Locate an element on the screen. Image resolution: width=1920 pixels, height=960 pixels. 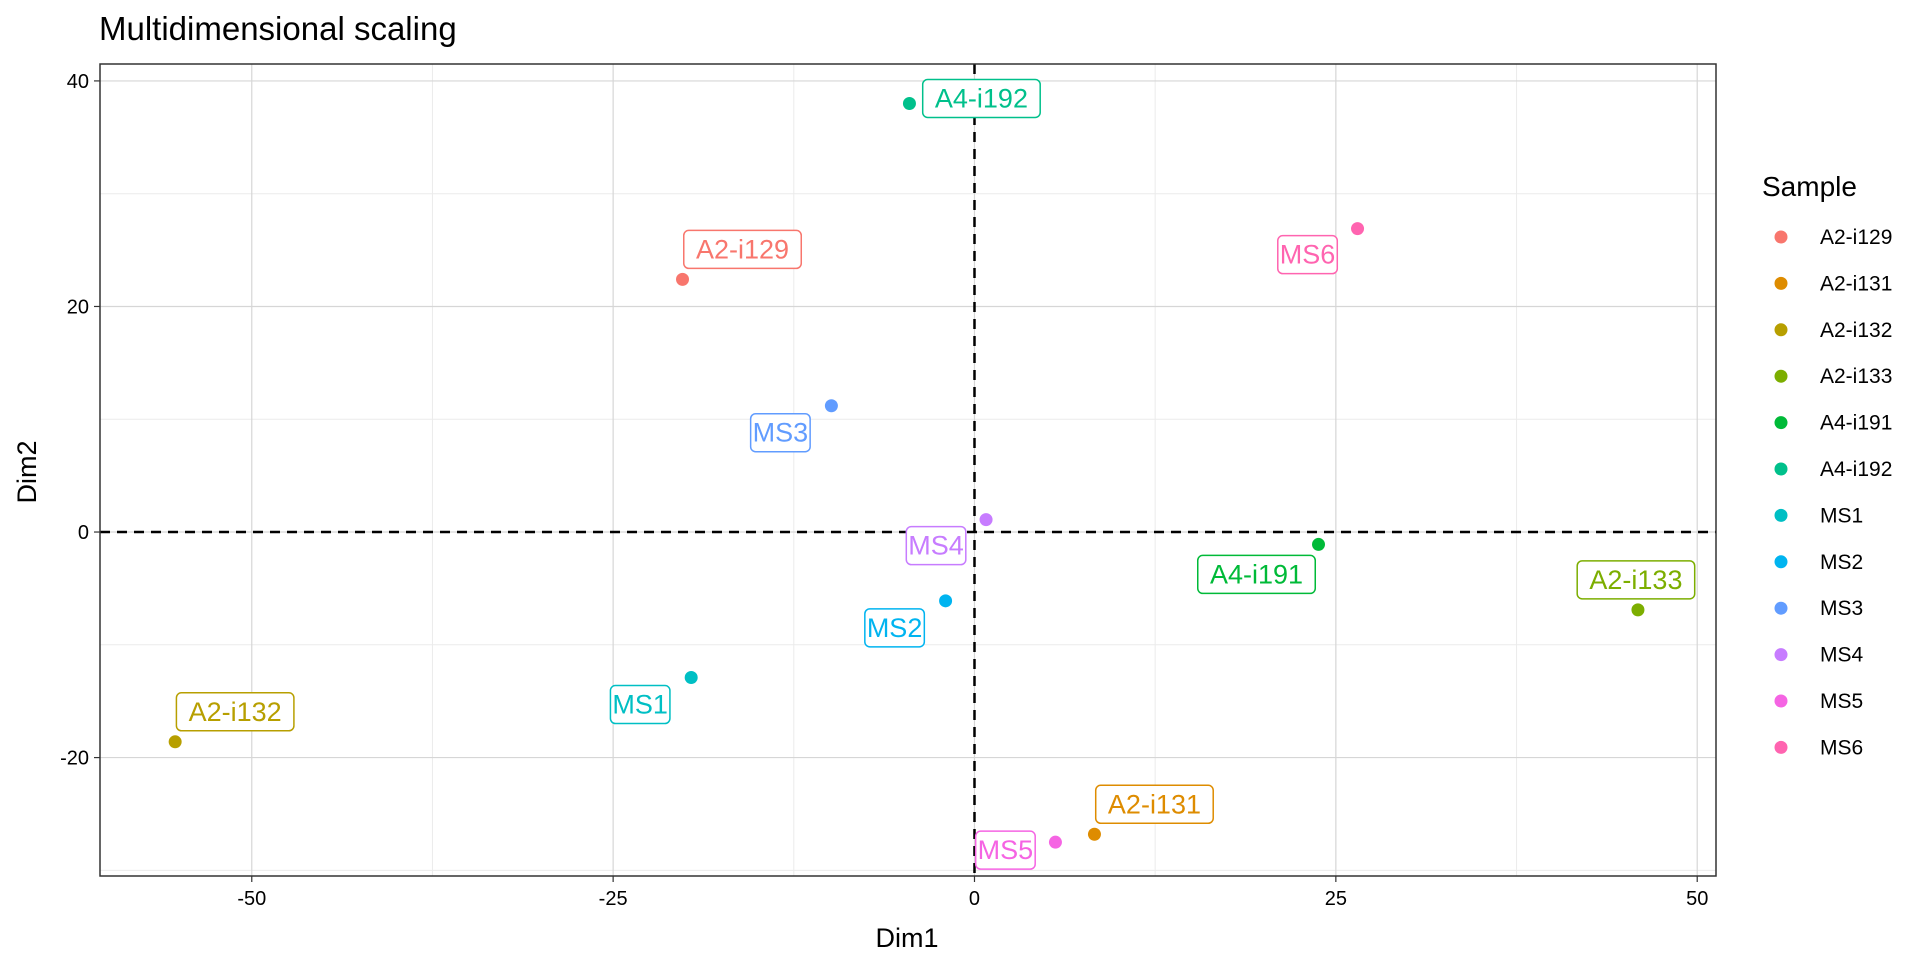
point-label: A2-i129 is located at coordinates (742, 249).